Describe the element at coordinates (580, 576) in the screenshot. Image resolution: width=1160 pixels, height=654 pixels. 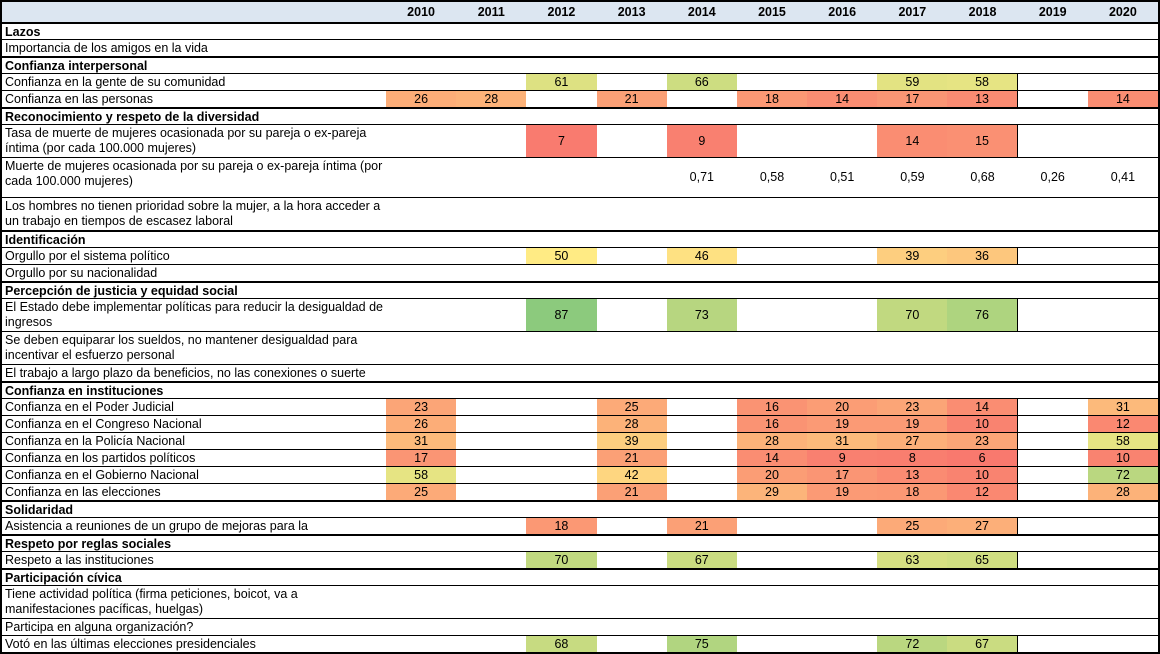
I see `section-row: Participación cívica` at that location.